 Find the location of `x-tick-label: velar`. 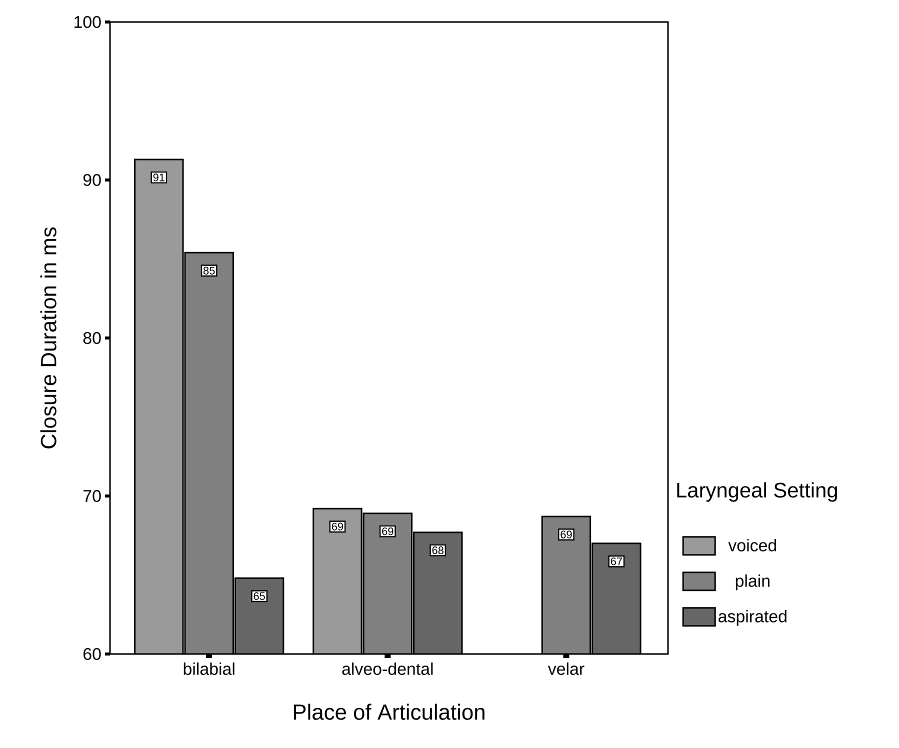

x-tick-label: velar is located at coordinates (566, 668).